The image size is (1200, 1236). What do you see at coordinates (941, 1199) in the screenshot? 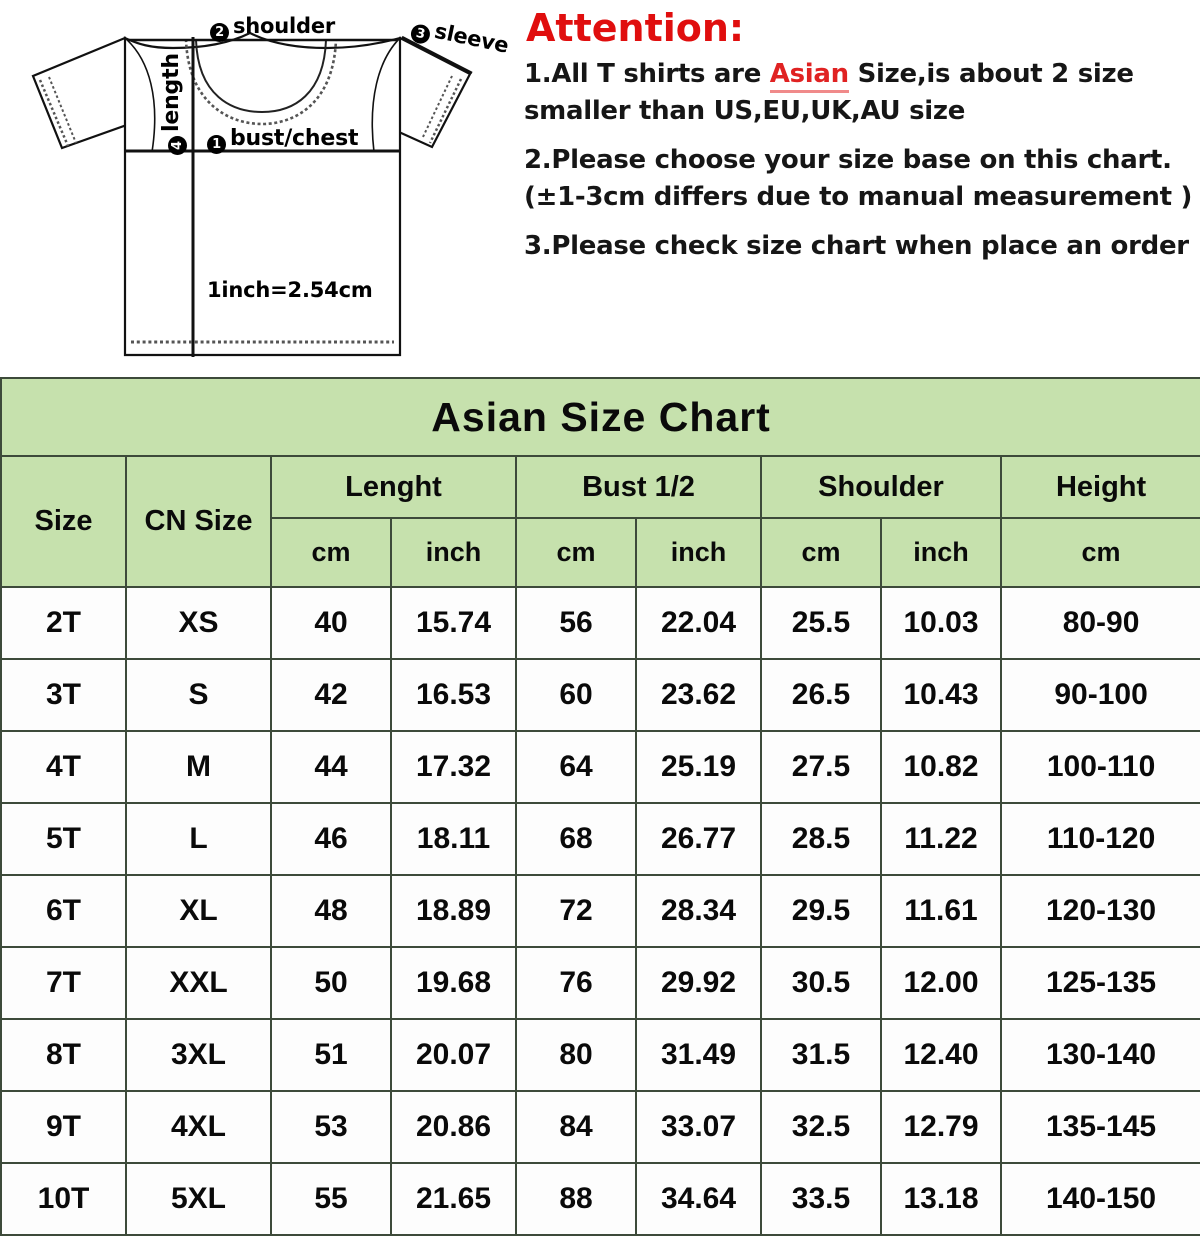
I see `cell-shoulder-inch: 13.18` at bounding box center [941, 1199].